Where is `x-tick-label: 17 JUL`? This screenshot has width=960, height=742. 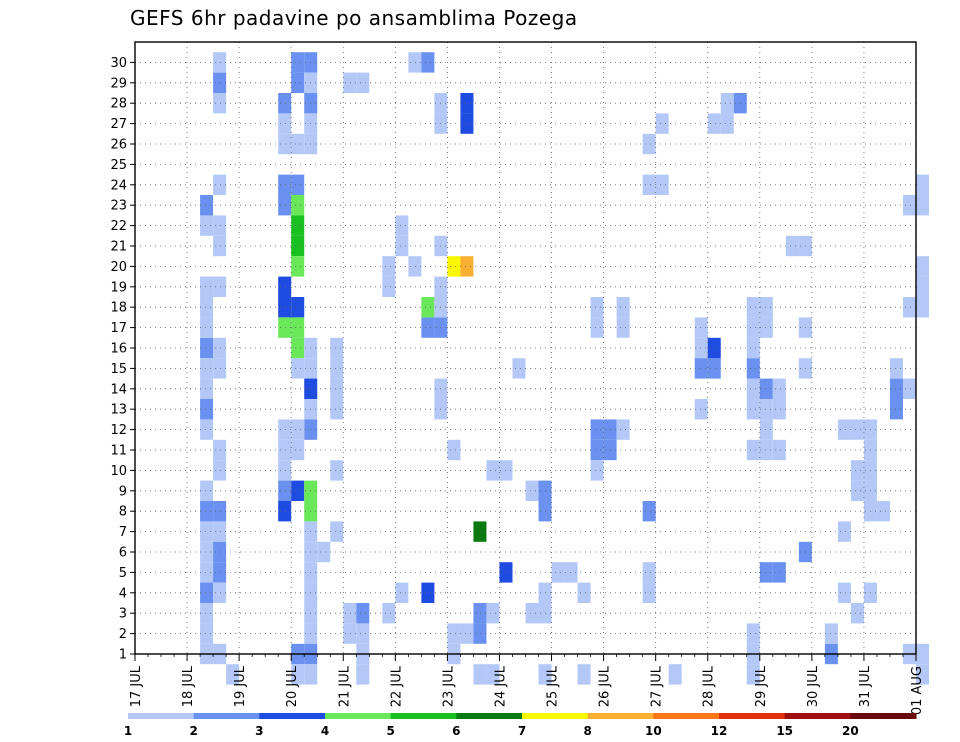 x-tick-label: 17 JUL is located at coordinates (136, 686).